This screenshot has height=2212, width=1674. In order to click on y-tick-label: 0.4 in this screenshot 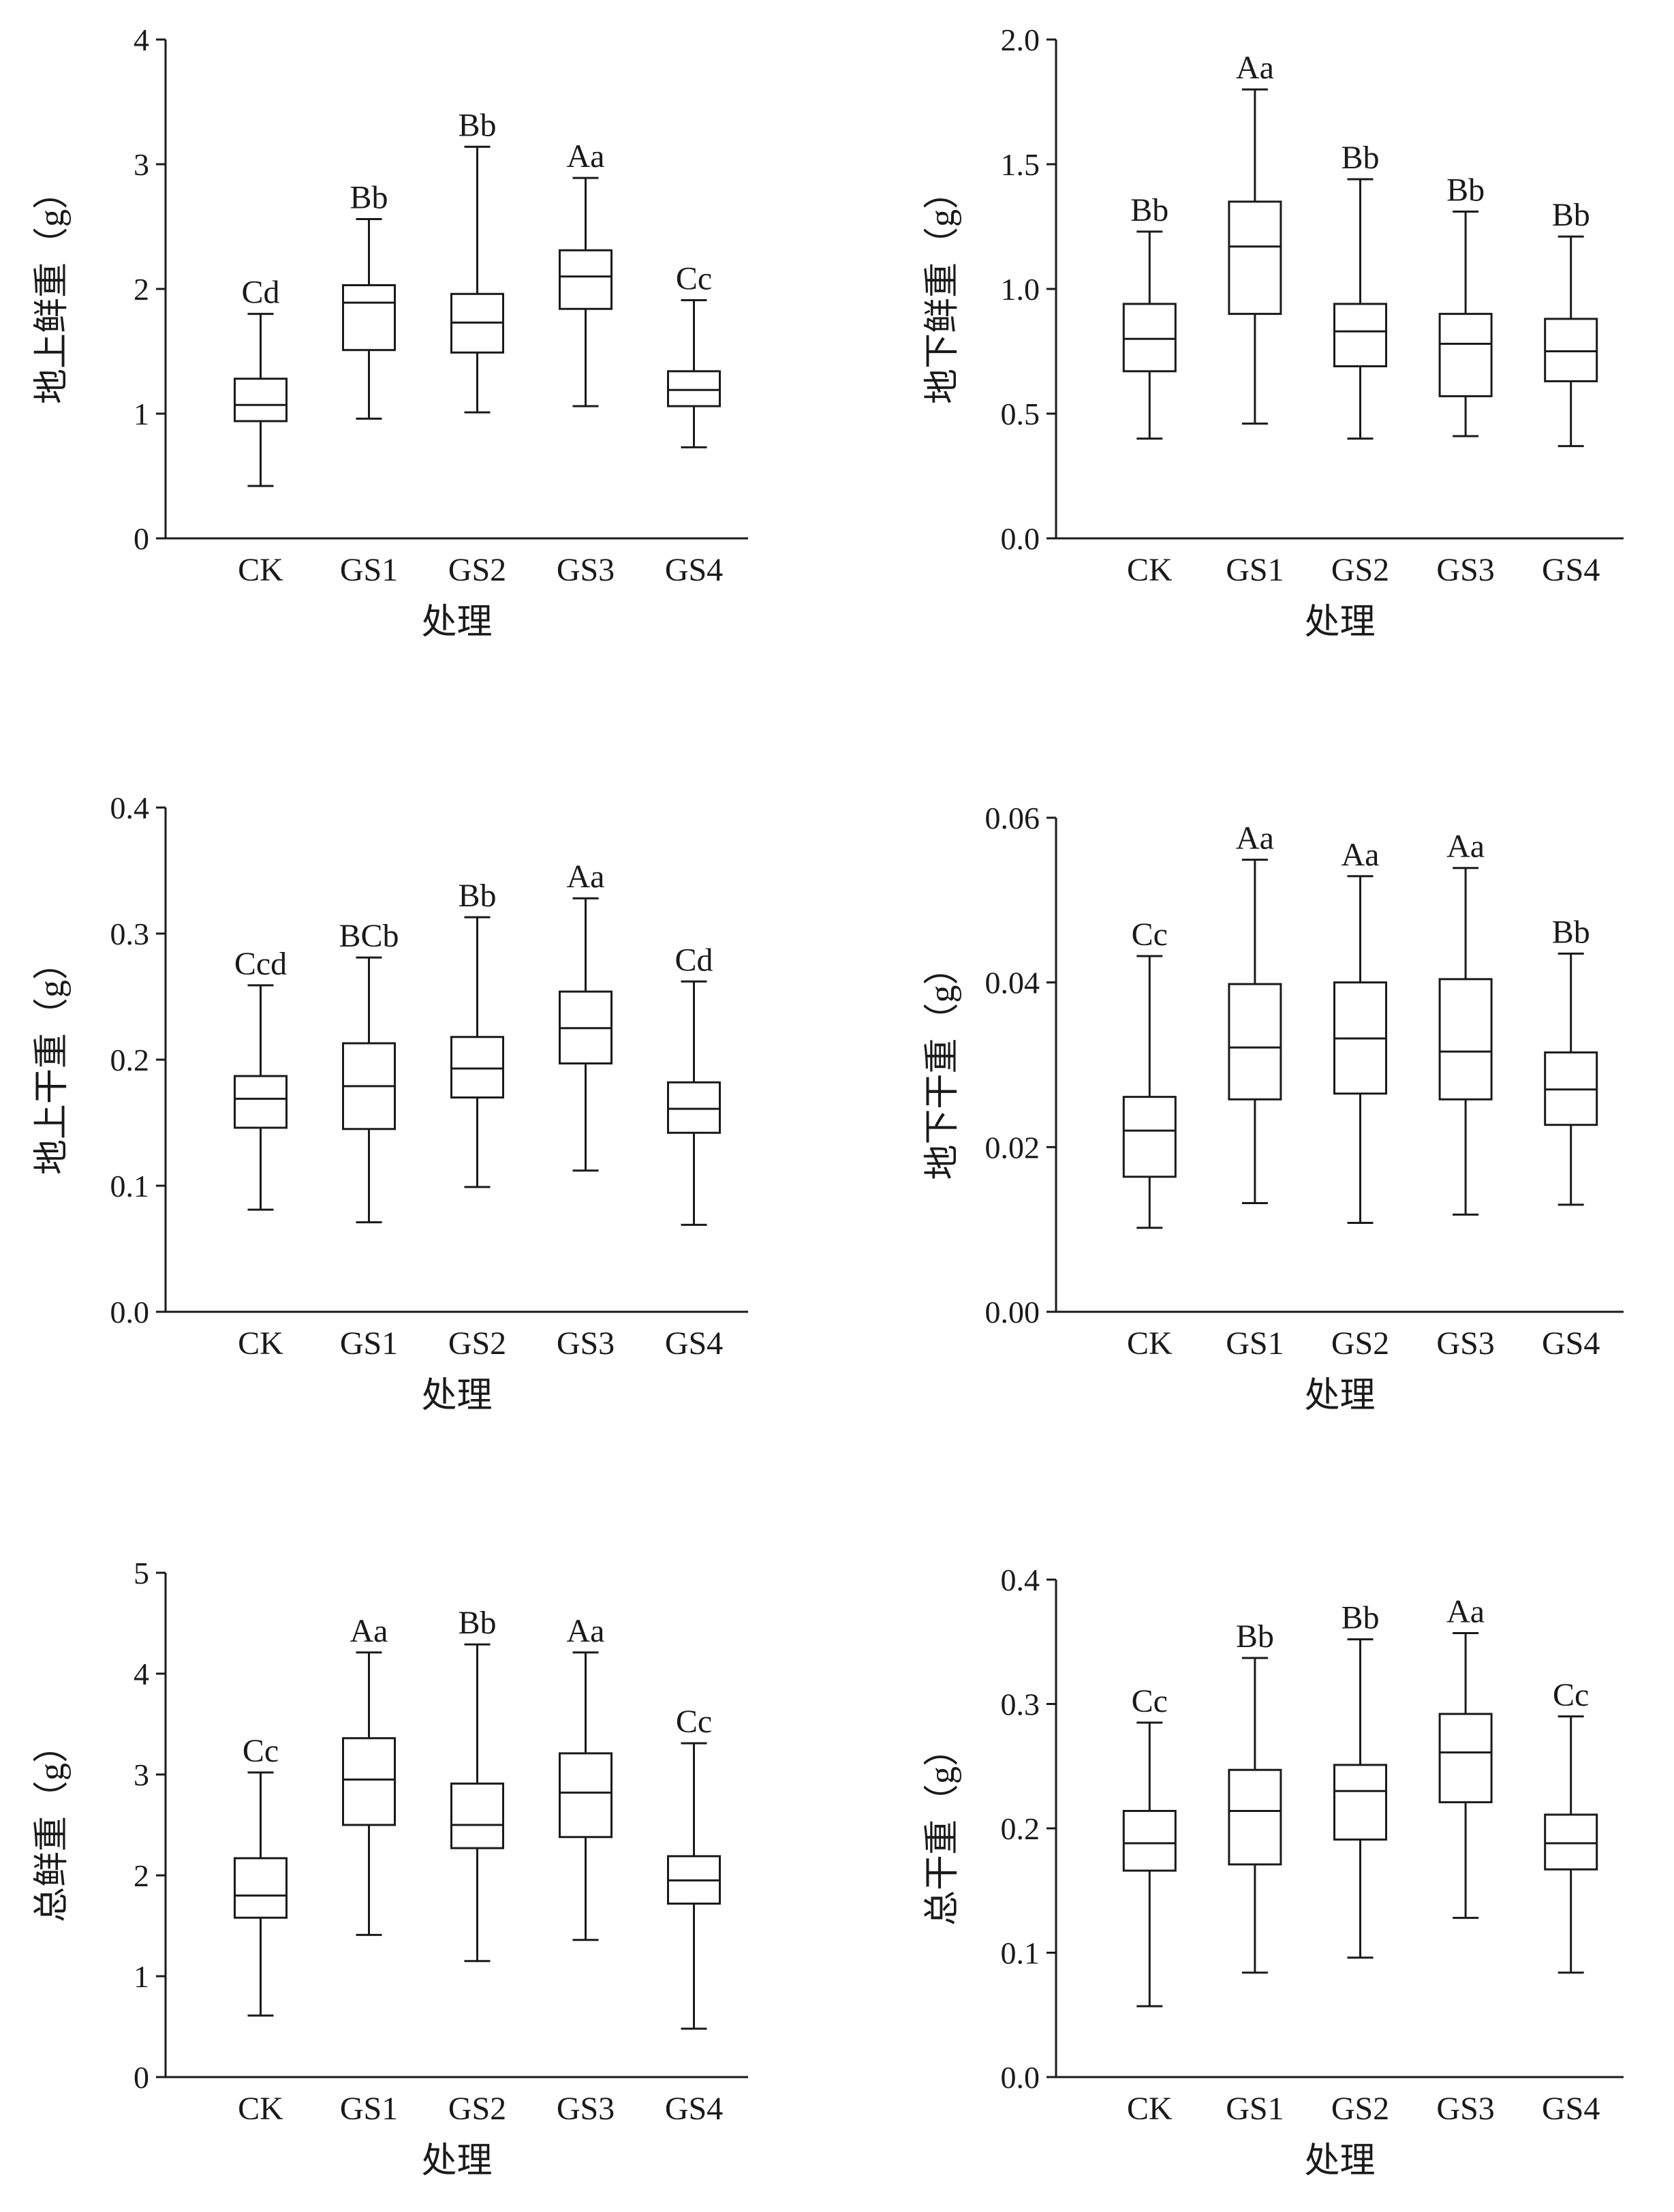, I will do `click(130, 807)`.